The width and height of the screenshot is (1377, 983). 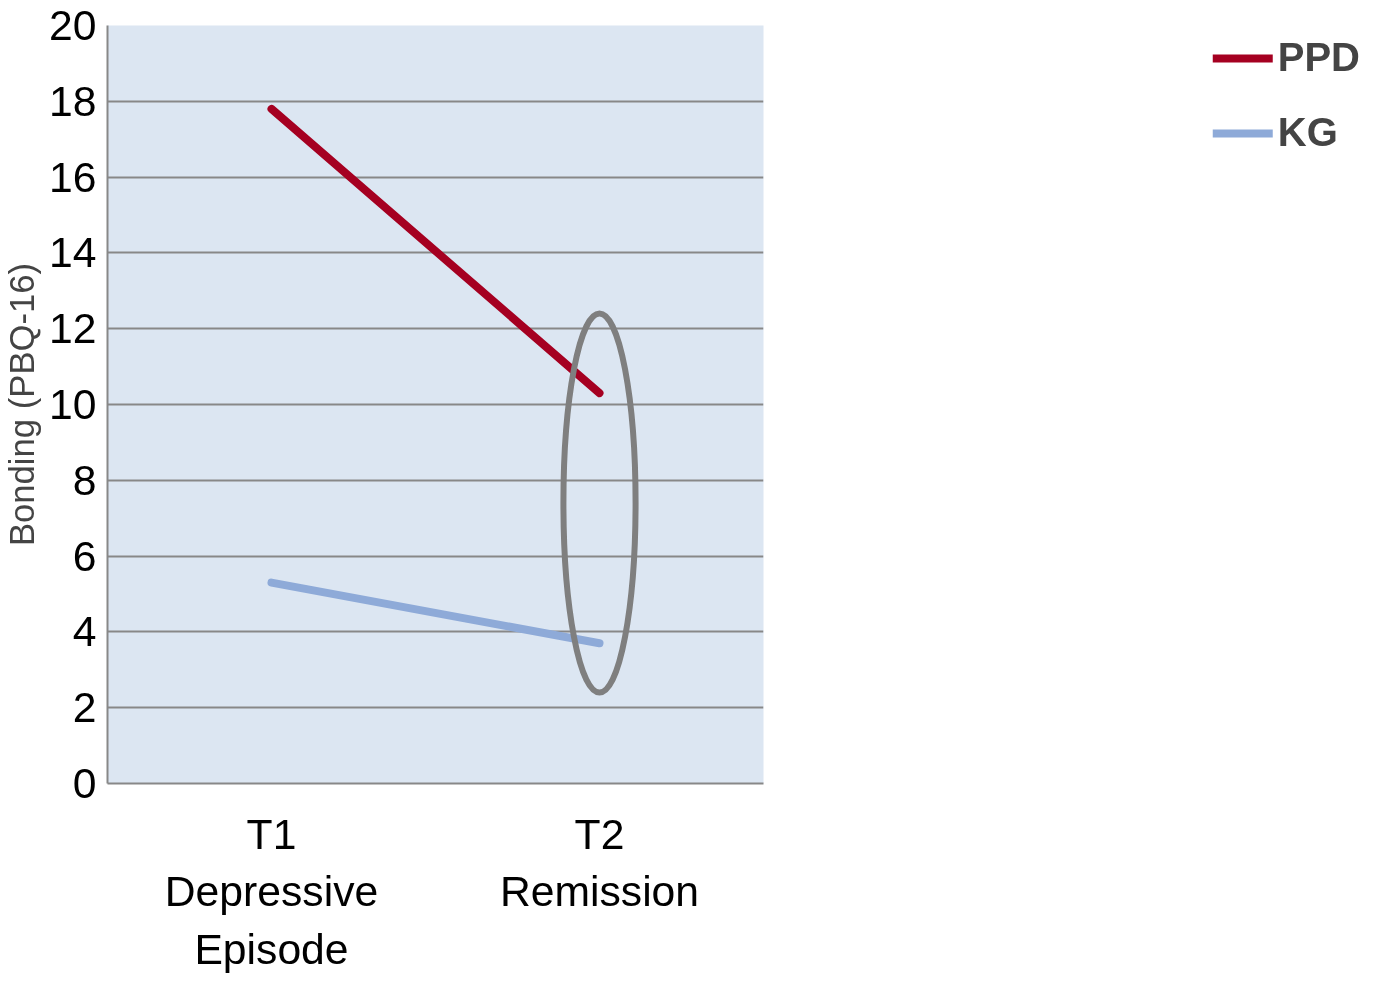 What do you see at coordinates (73, 100) in the screenshot?
I see `y-tick-label: 18` at bounding box center [73, 100].